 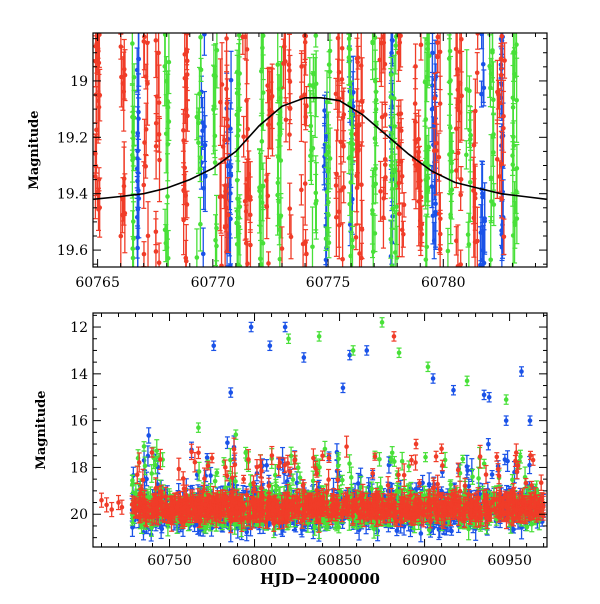 What do you see at coordinates (72, 195) in the screenshot?
I see `y-tick-label: 19.4` at bounding box center [72, 195].